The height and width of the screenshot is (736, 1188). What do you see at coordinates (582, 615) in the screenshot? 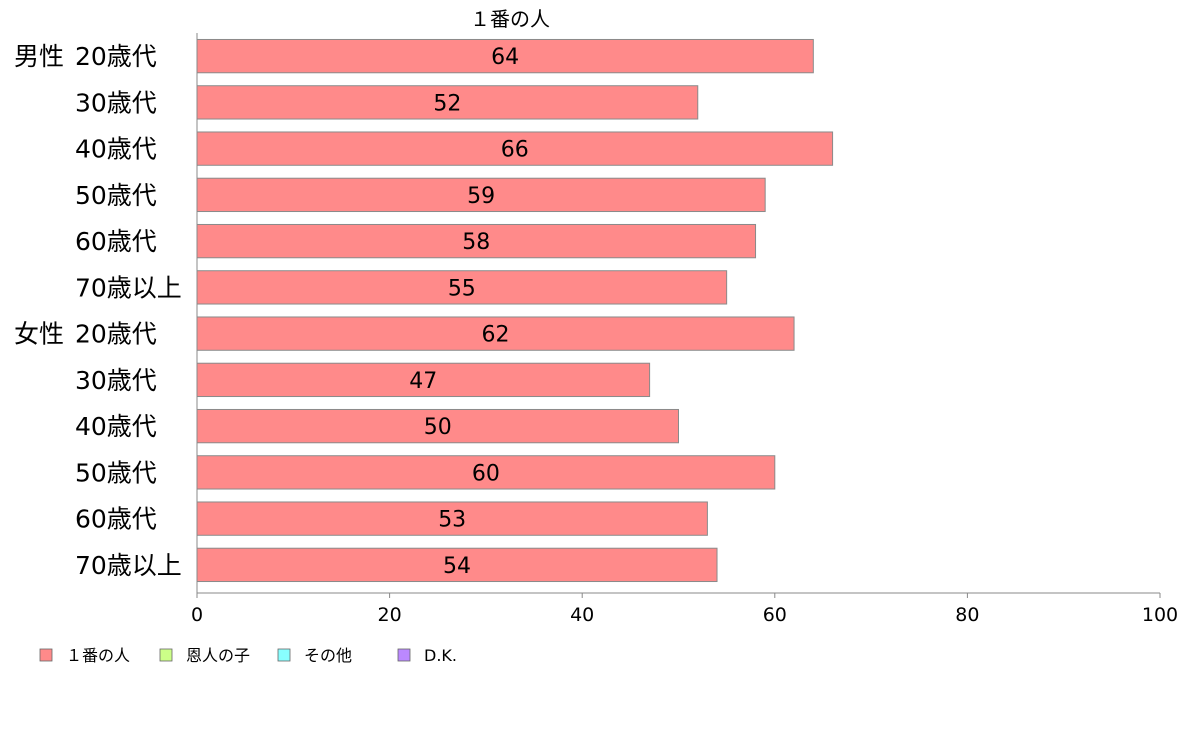
I see `x-tick-label: 40` at bounding box center [582, 615].